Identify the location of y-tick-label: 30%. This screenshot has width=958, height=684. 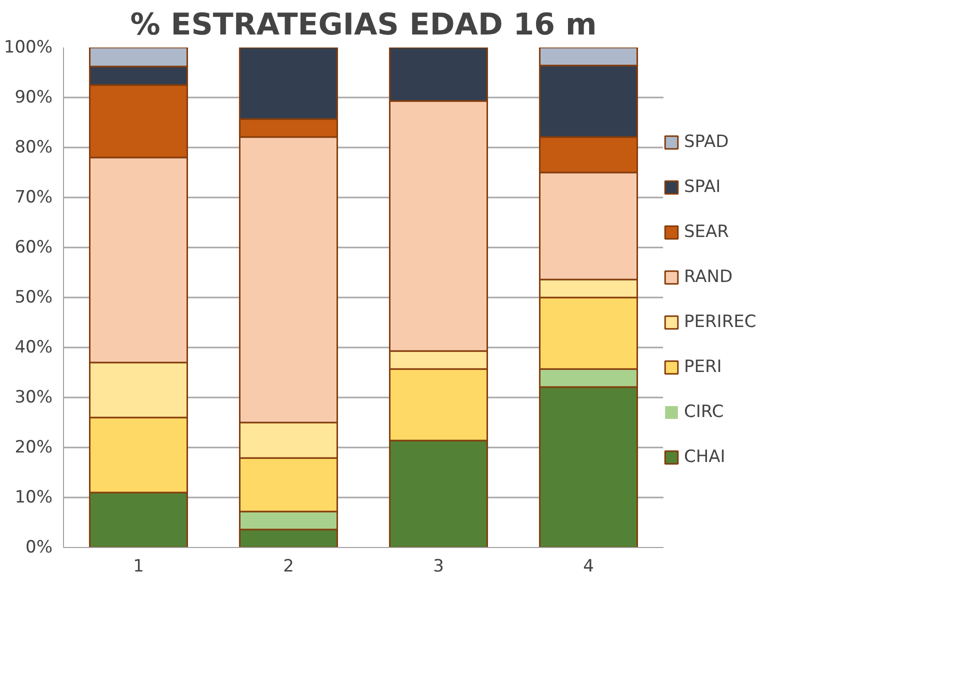
(33, 398).